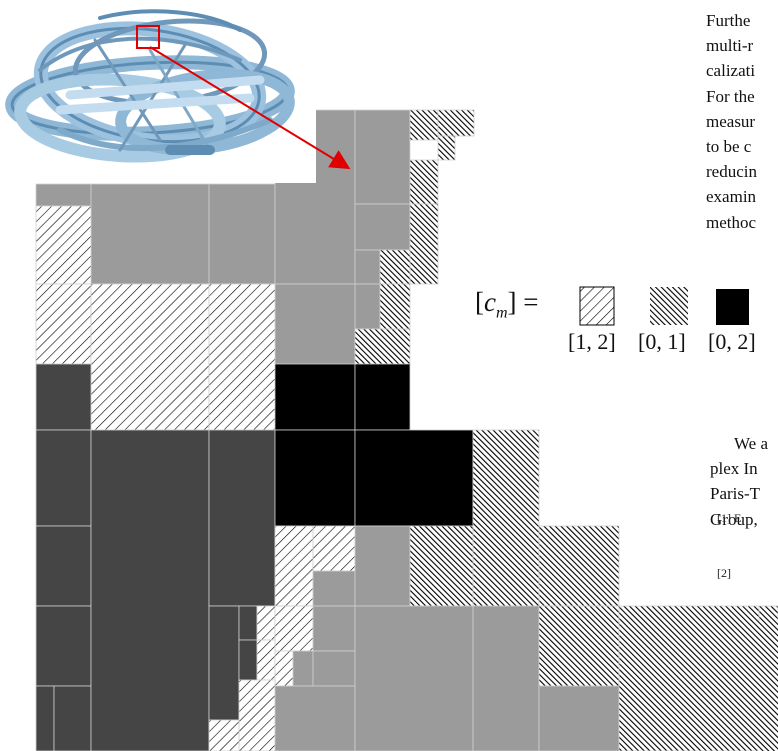 Image resolution: width=778 pixels, height=751 pixels. I want to click on paragraph-line: multi-r, so click(730, 46).